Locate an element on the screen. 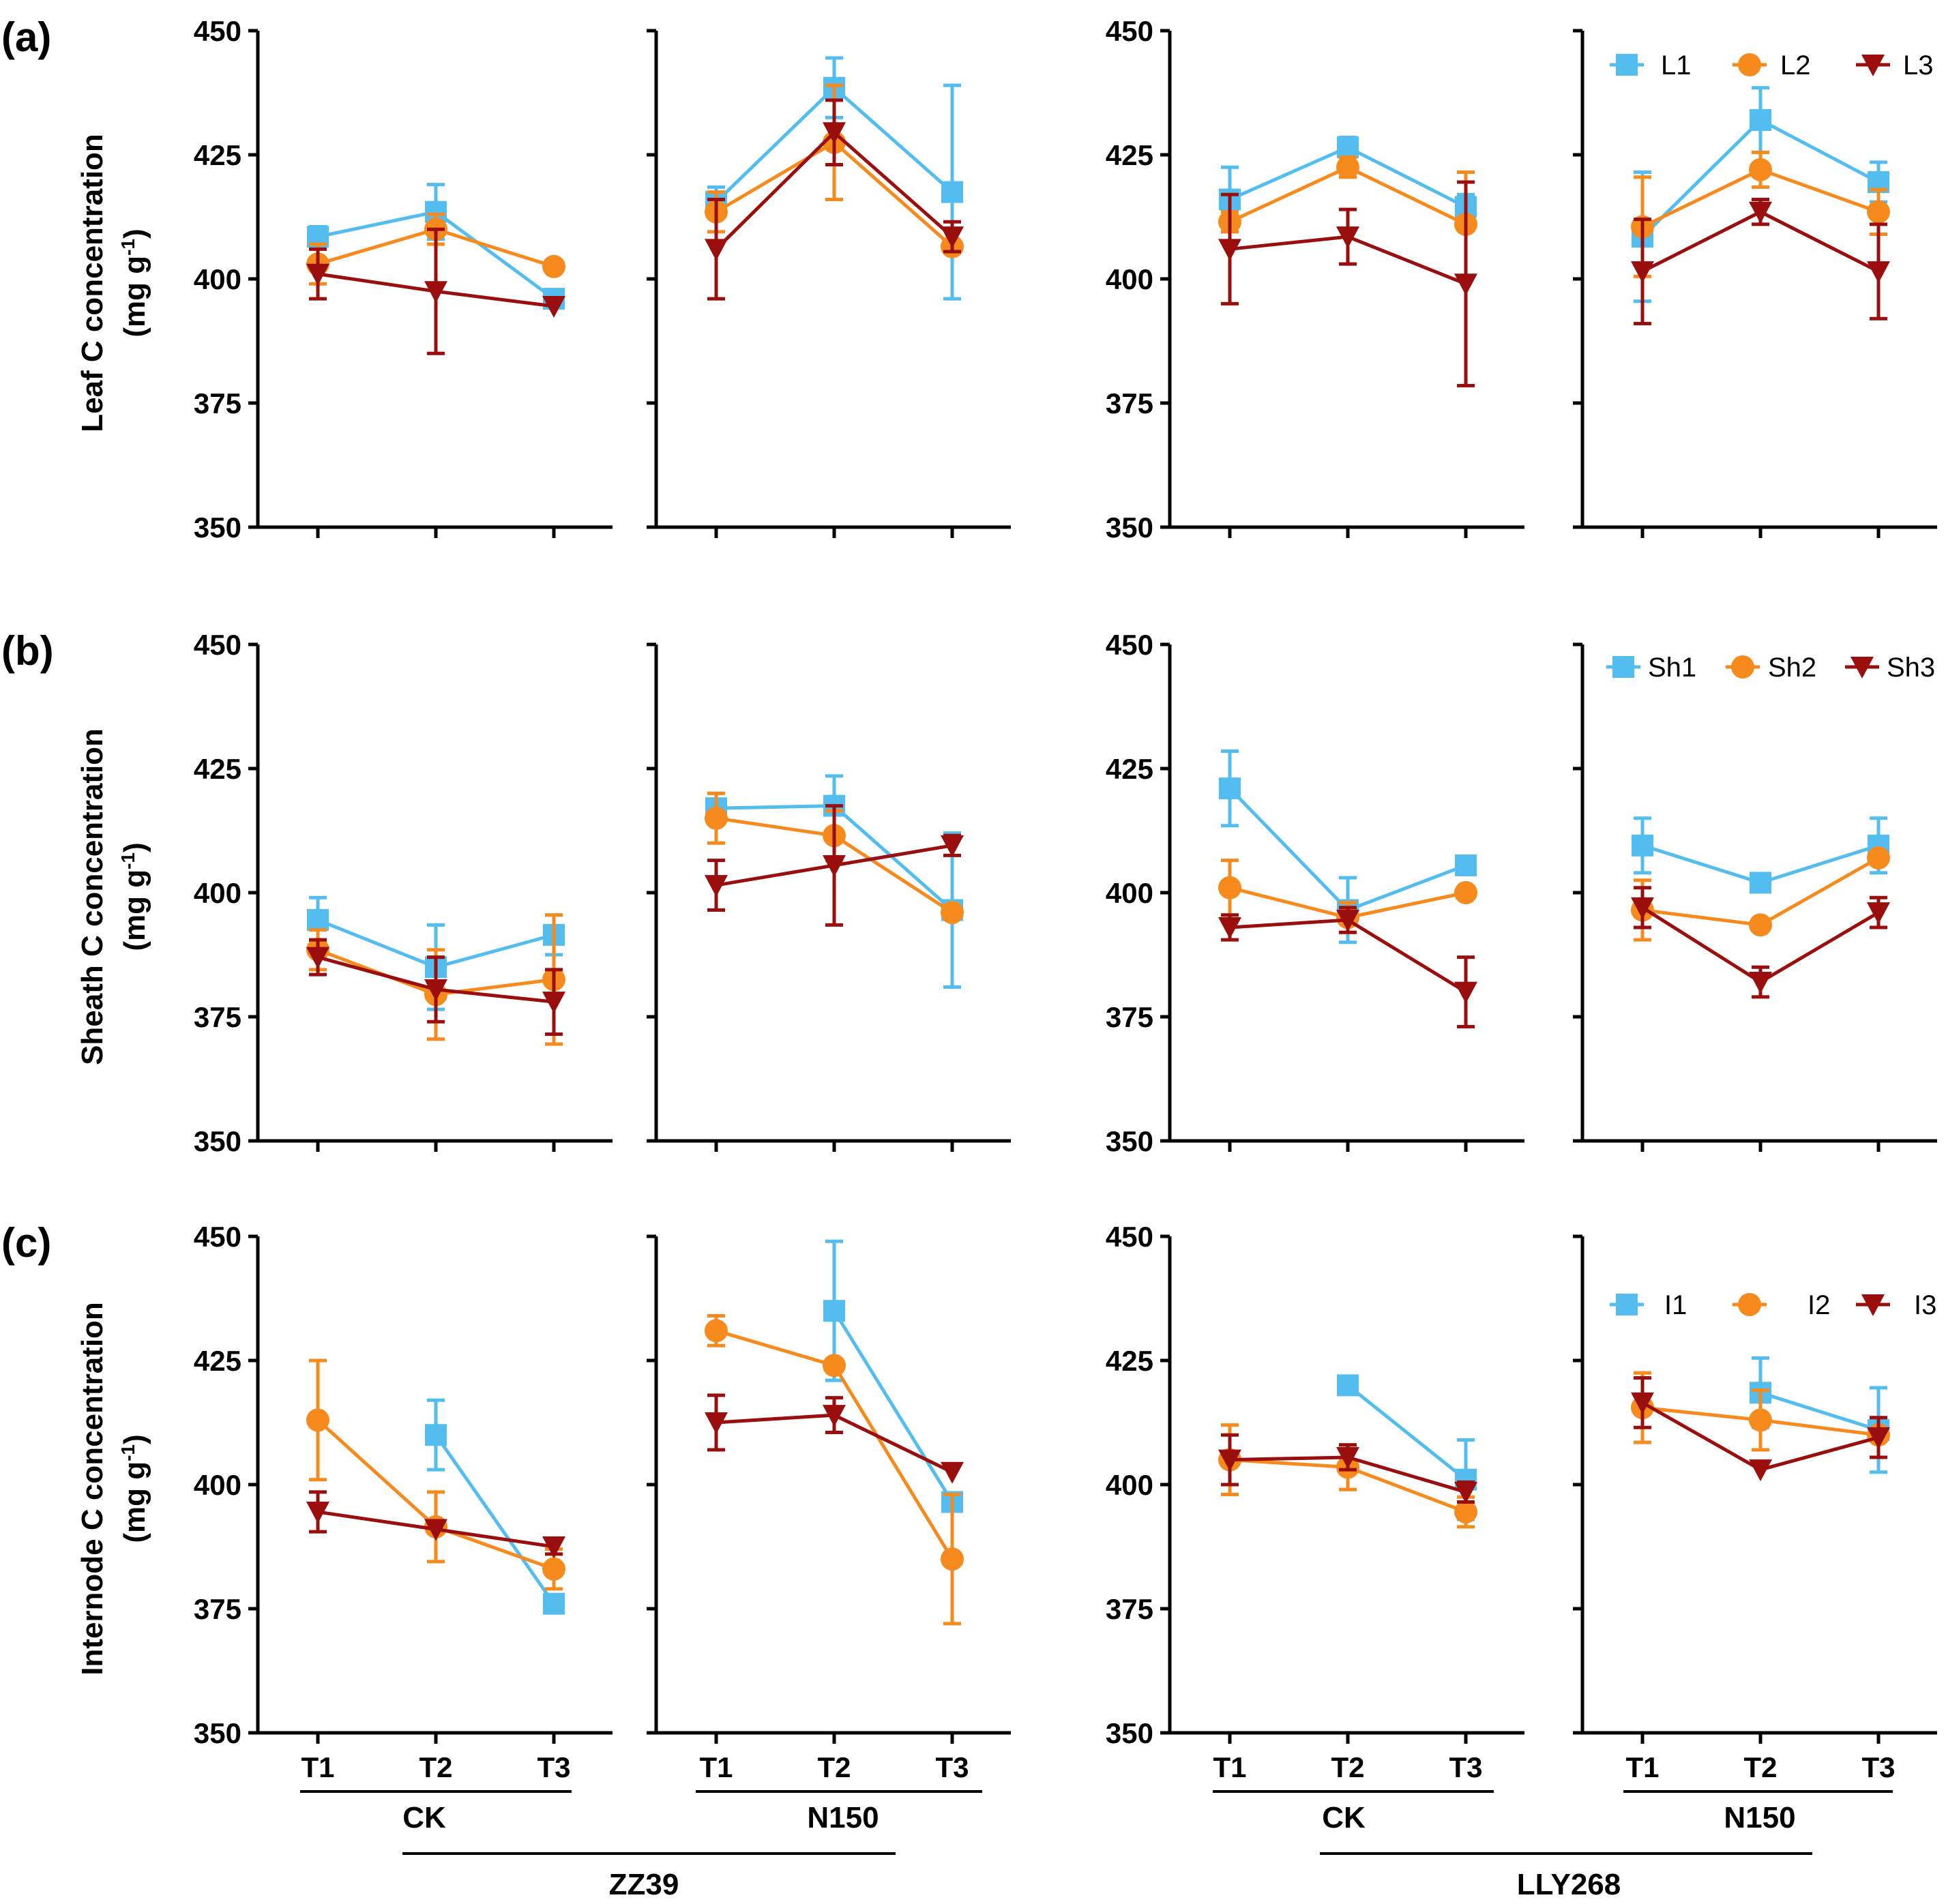 This screenshot has width=1946, height=1904. subplot-zz39-n150: T1 T2 T3 is located at coordinates (829, 1508).